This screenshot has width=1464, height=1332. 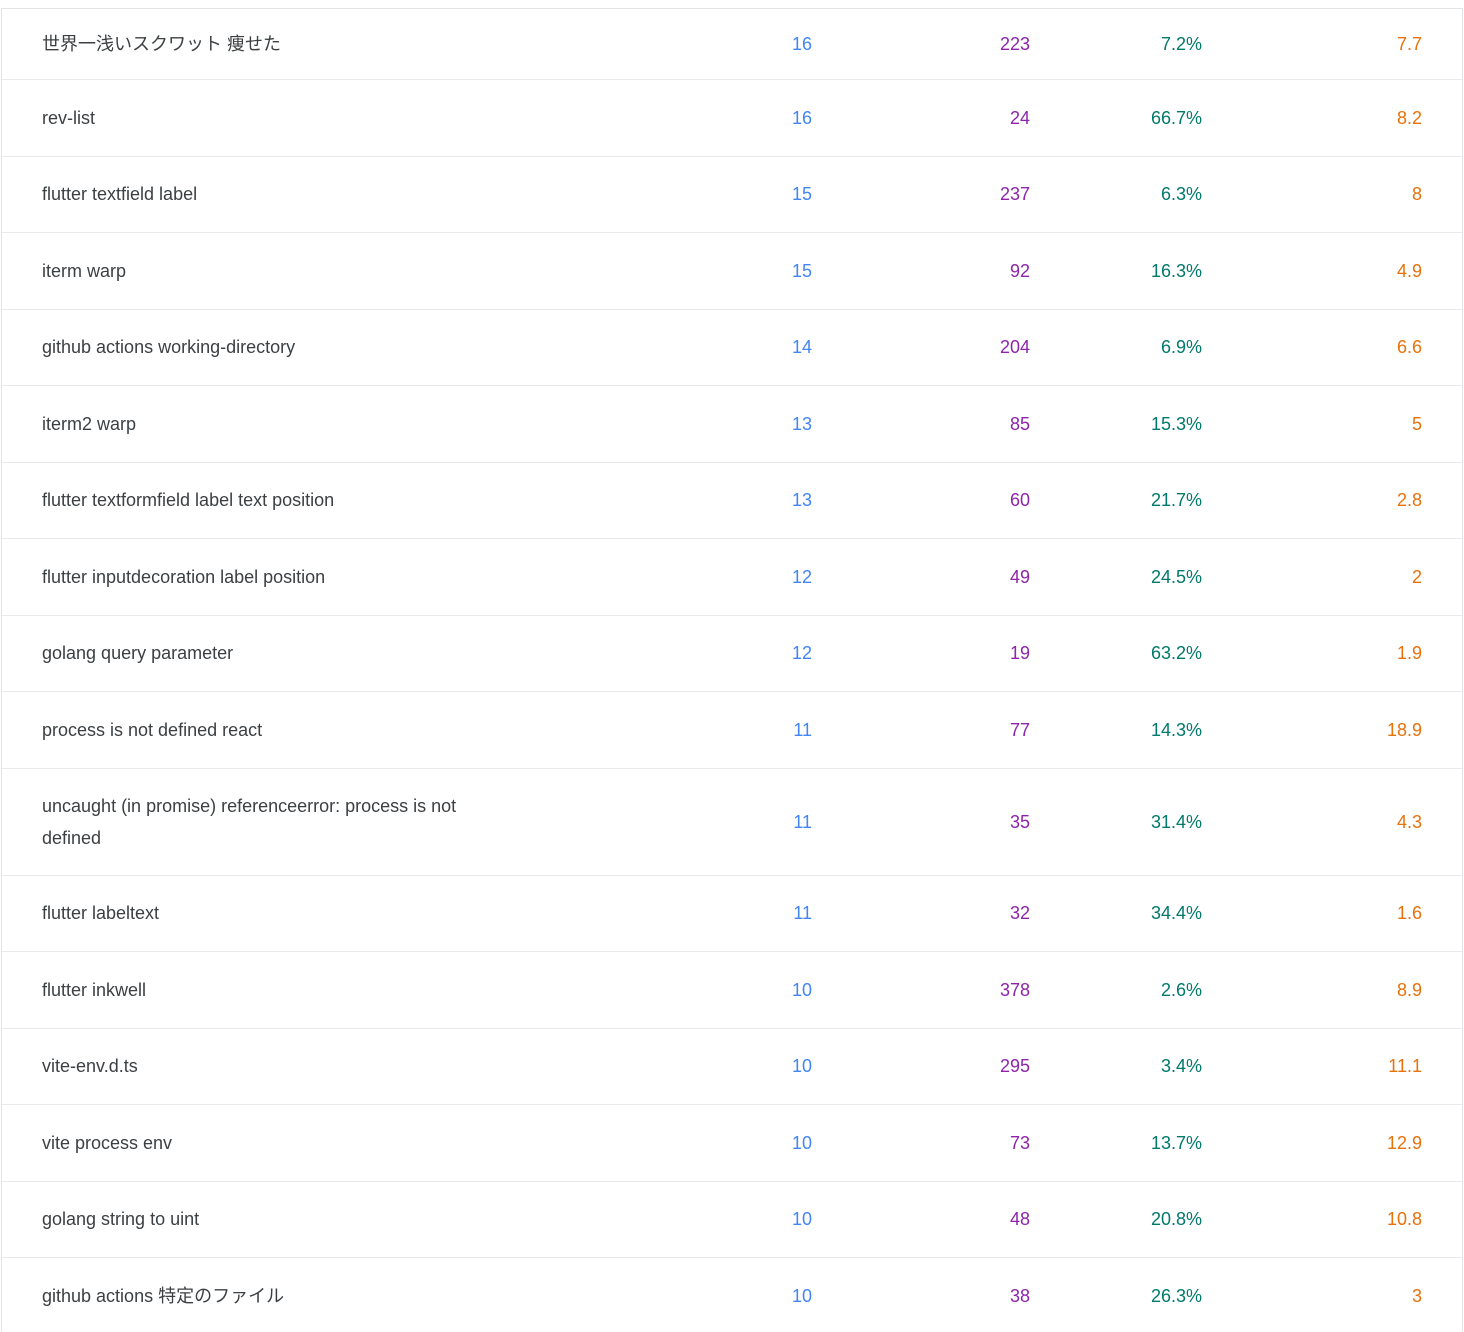 I want to click on ctr-value: 31.4%, so click(x=1176, y=821).